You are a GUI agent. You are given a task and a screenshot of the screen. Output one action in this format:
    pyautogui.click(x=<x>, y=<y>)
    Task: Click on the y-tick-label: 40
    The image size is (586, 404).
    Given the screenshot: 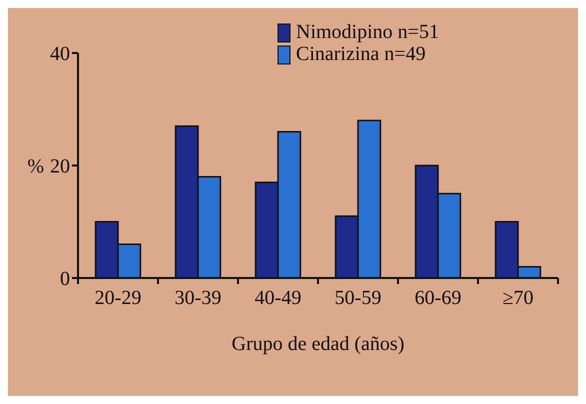 What is the action you would take?
    pyautogui.click(x=60, y=54)
    